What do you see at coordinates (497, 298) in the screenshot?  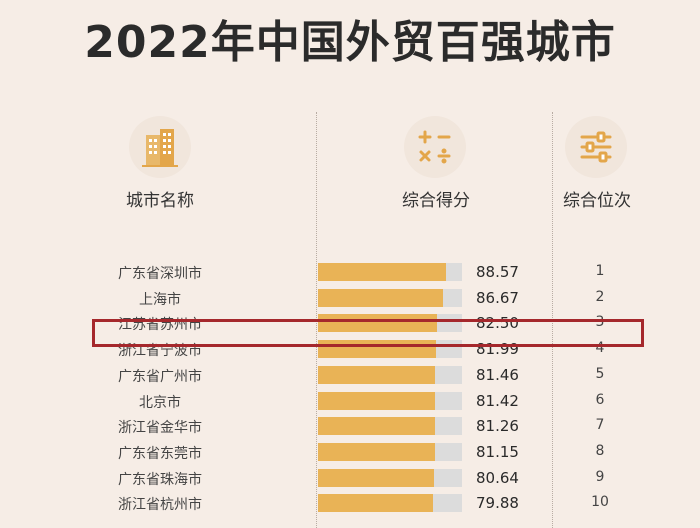 I see `score-value: 86.67` at bounding box center [497, 298].